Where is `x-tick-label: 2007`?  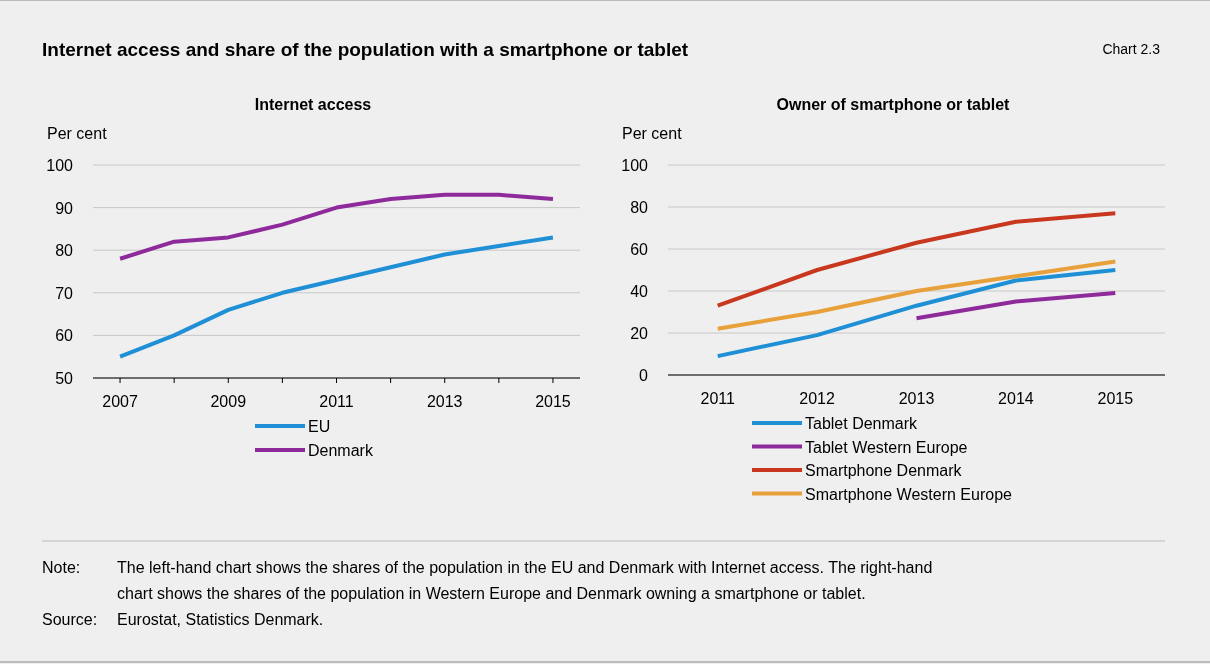 x-tick-label: 2007 is located at coordinates (120, 401).